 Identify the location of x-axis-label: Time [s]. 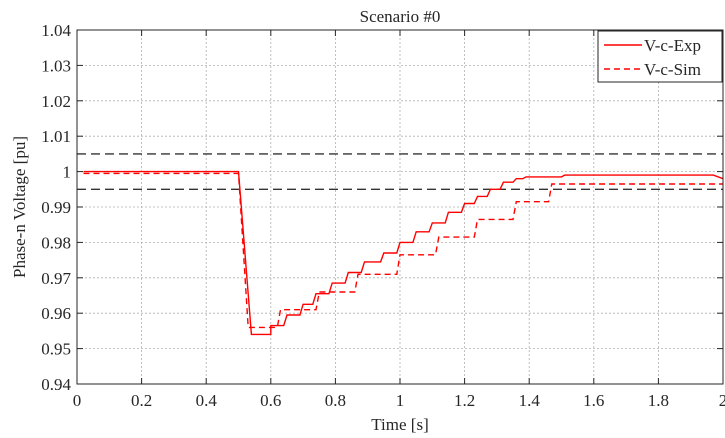
(399, 424).